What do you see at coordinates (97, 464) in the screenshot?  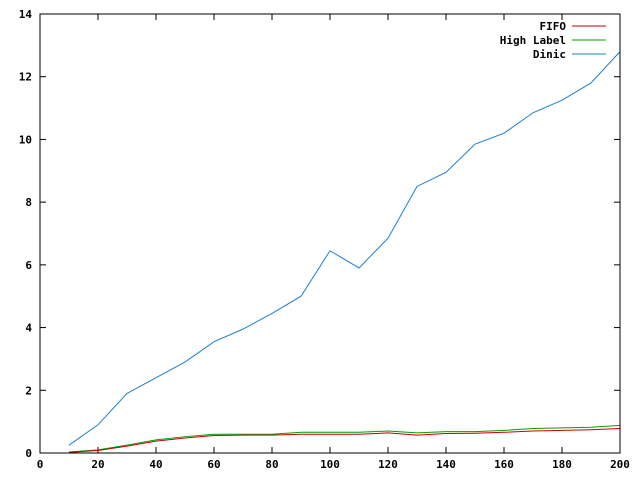 I see `x-tick-label: 20` at bounding box center [97, 464].